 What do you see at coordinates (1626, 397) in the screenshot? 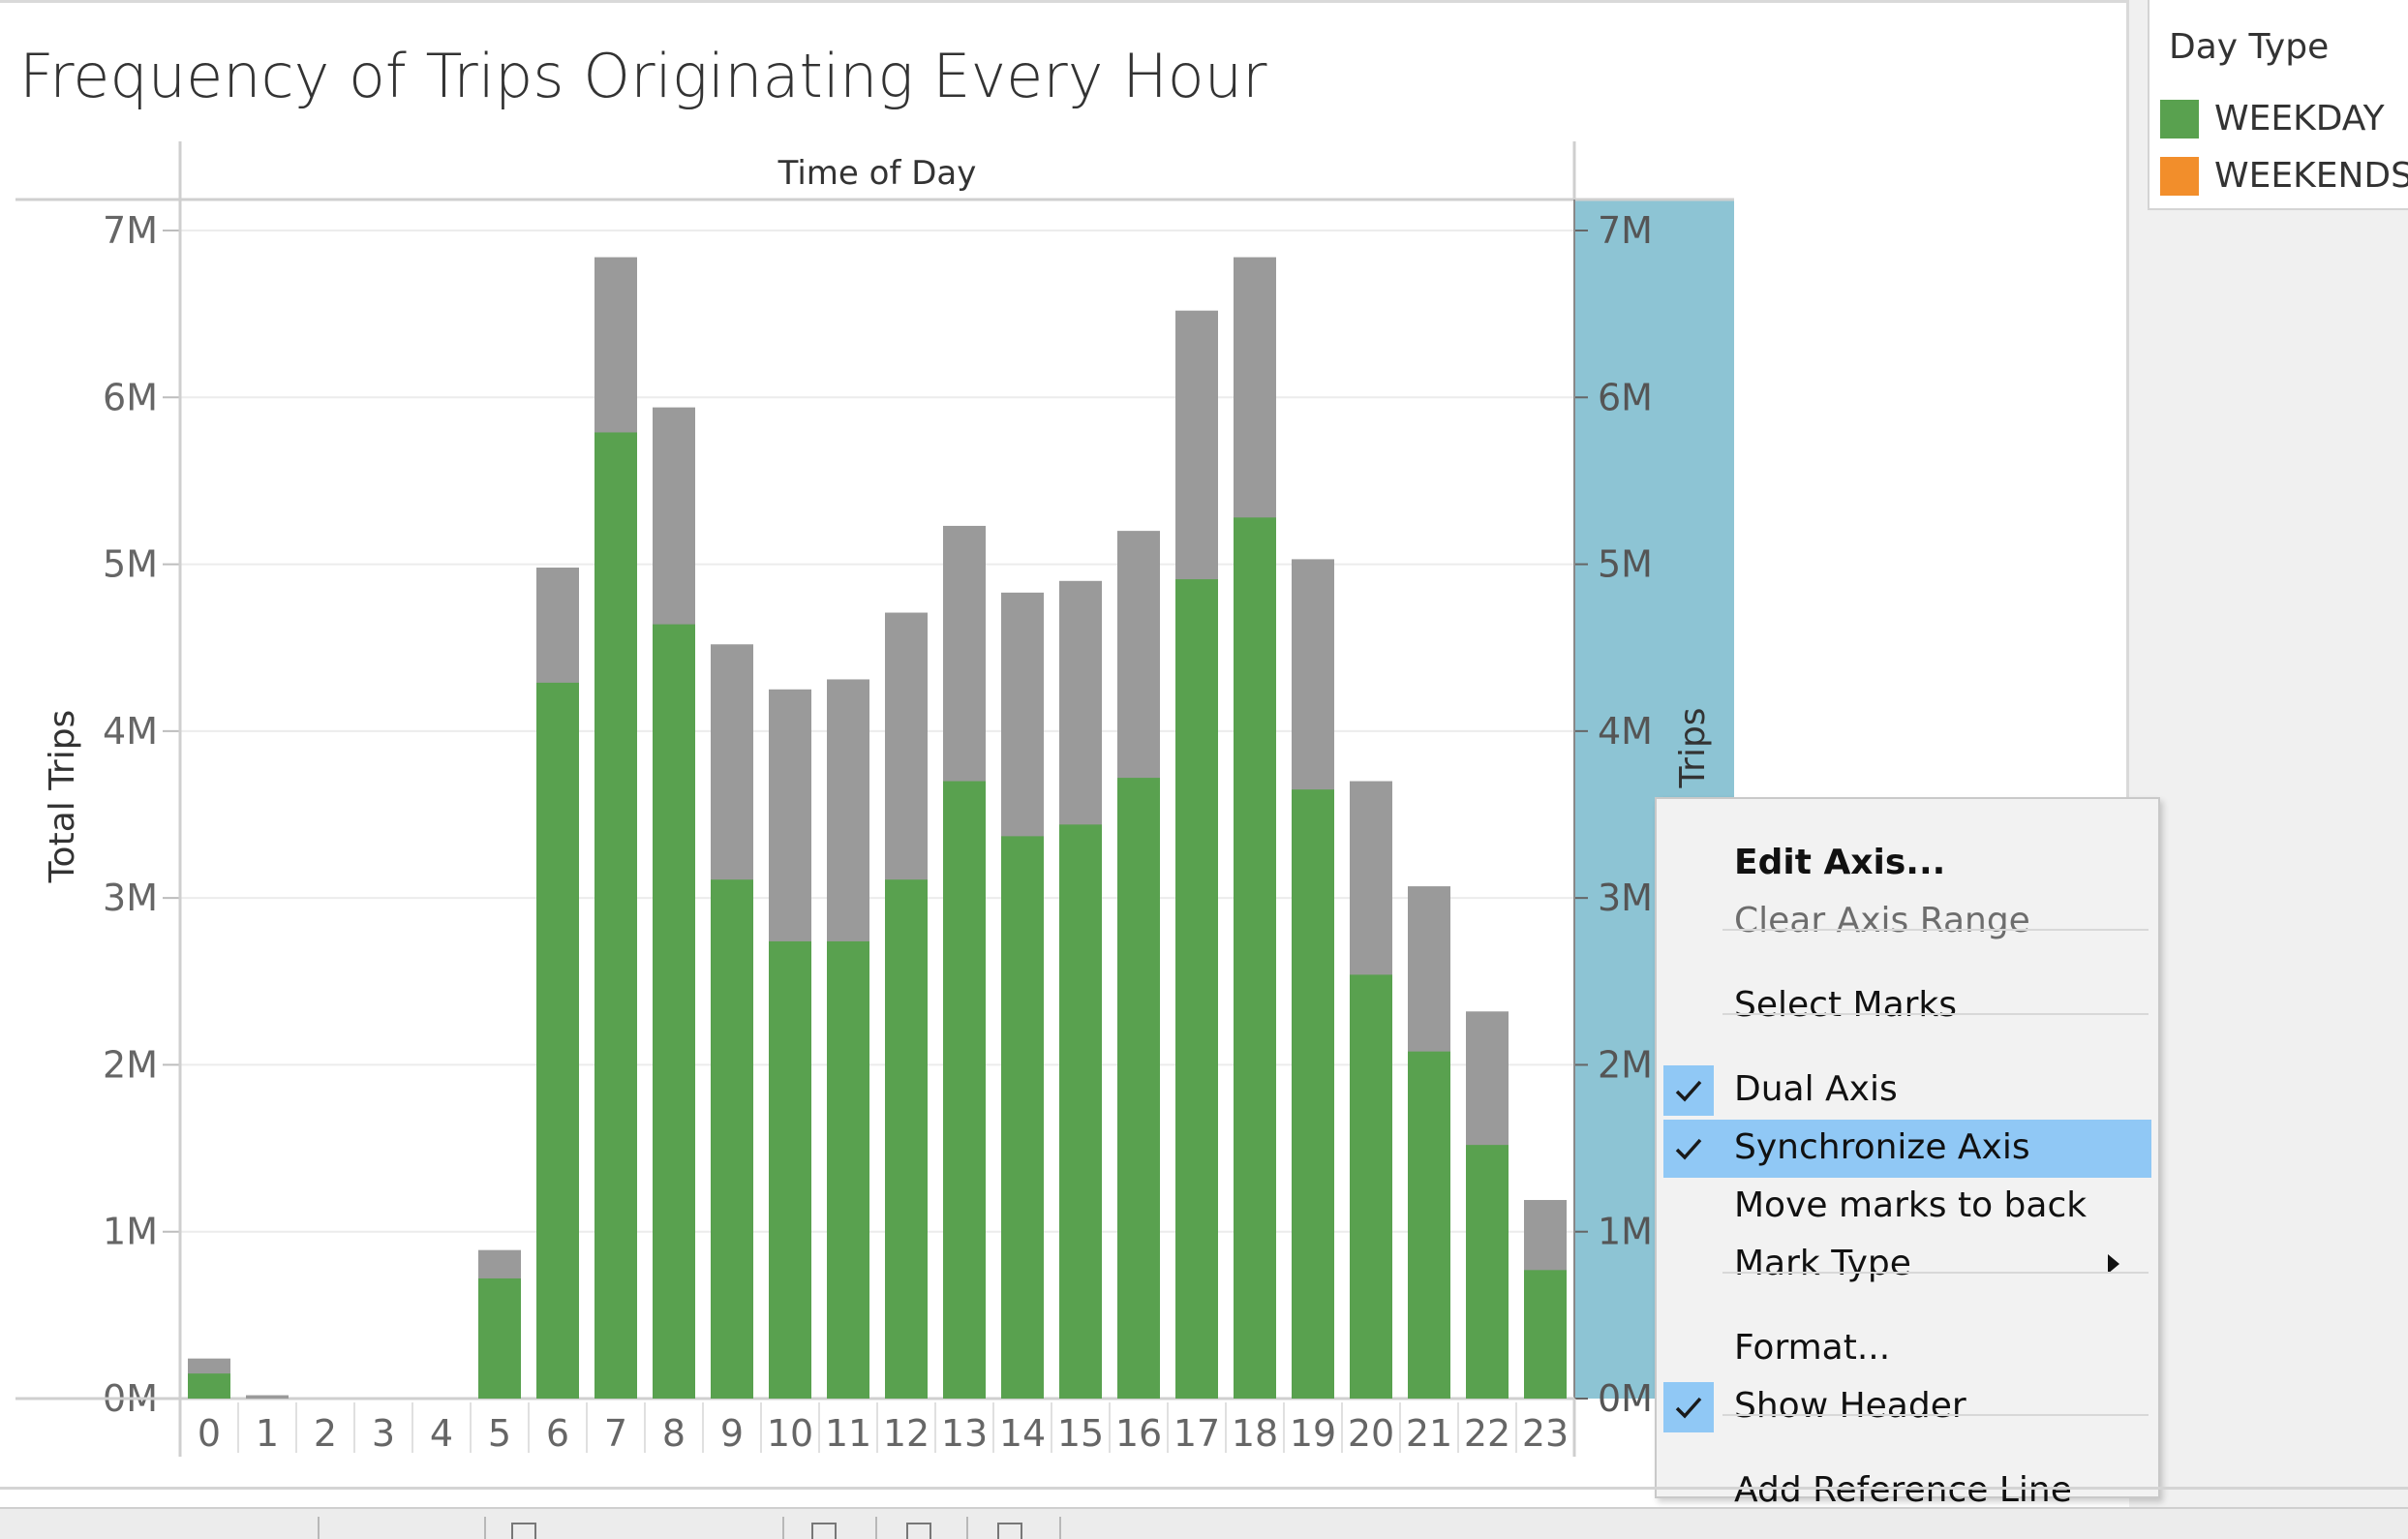
I see `y-tick-label-right: 6M` at bounding box center [1626, 397].